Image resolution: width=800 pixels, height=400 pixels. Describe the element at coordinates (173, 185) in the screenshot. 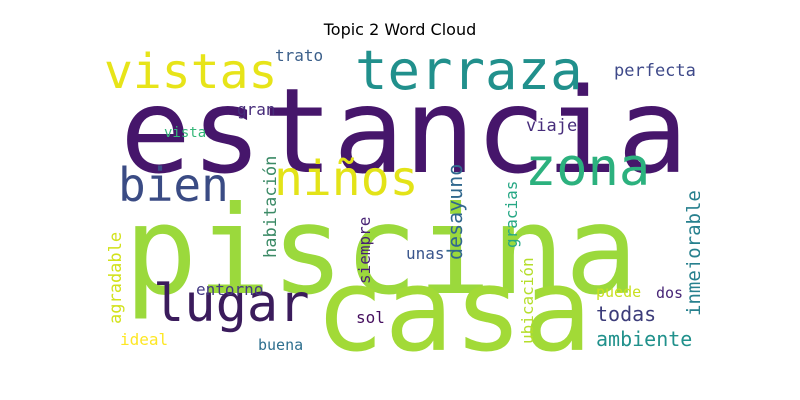

I see `word-bien: bien` at that location.